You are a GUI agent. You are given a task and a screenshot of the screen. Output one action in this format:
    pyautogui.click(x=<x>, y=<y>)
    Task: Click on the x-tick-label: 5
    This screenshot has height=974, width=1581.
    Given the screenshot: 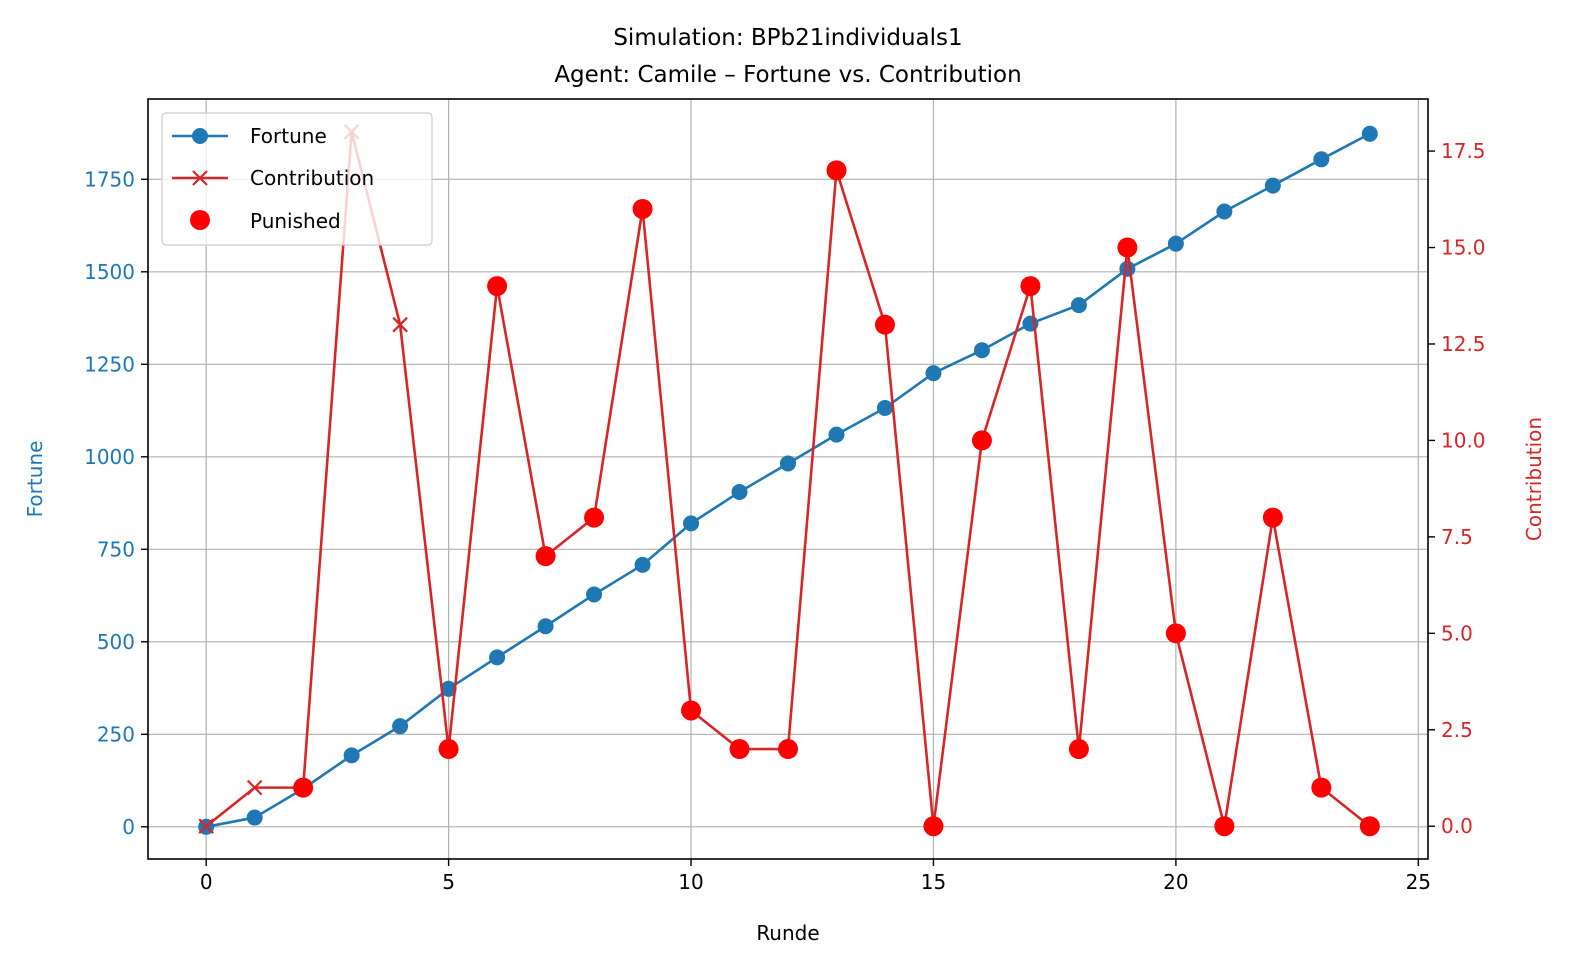 What is the action you would take?
    pyautogui.click(x=448, y=882)
    